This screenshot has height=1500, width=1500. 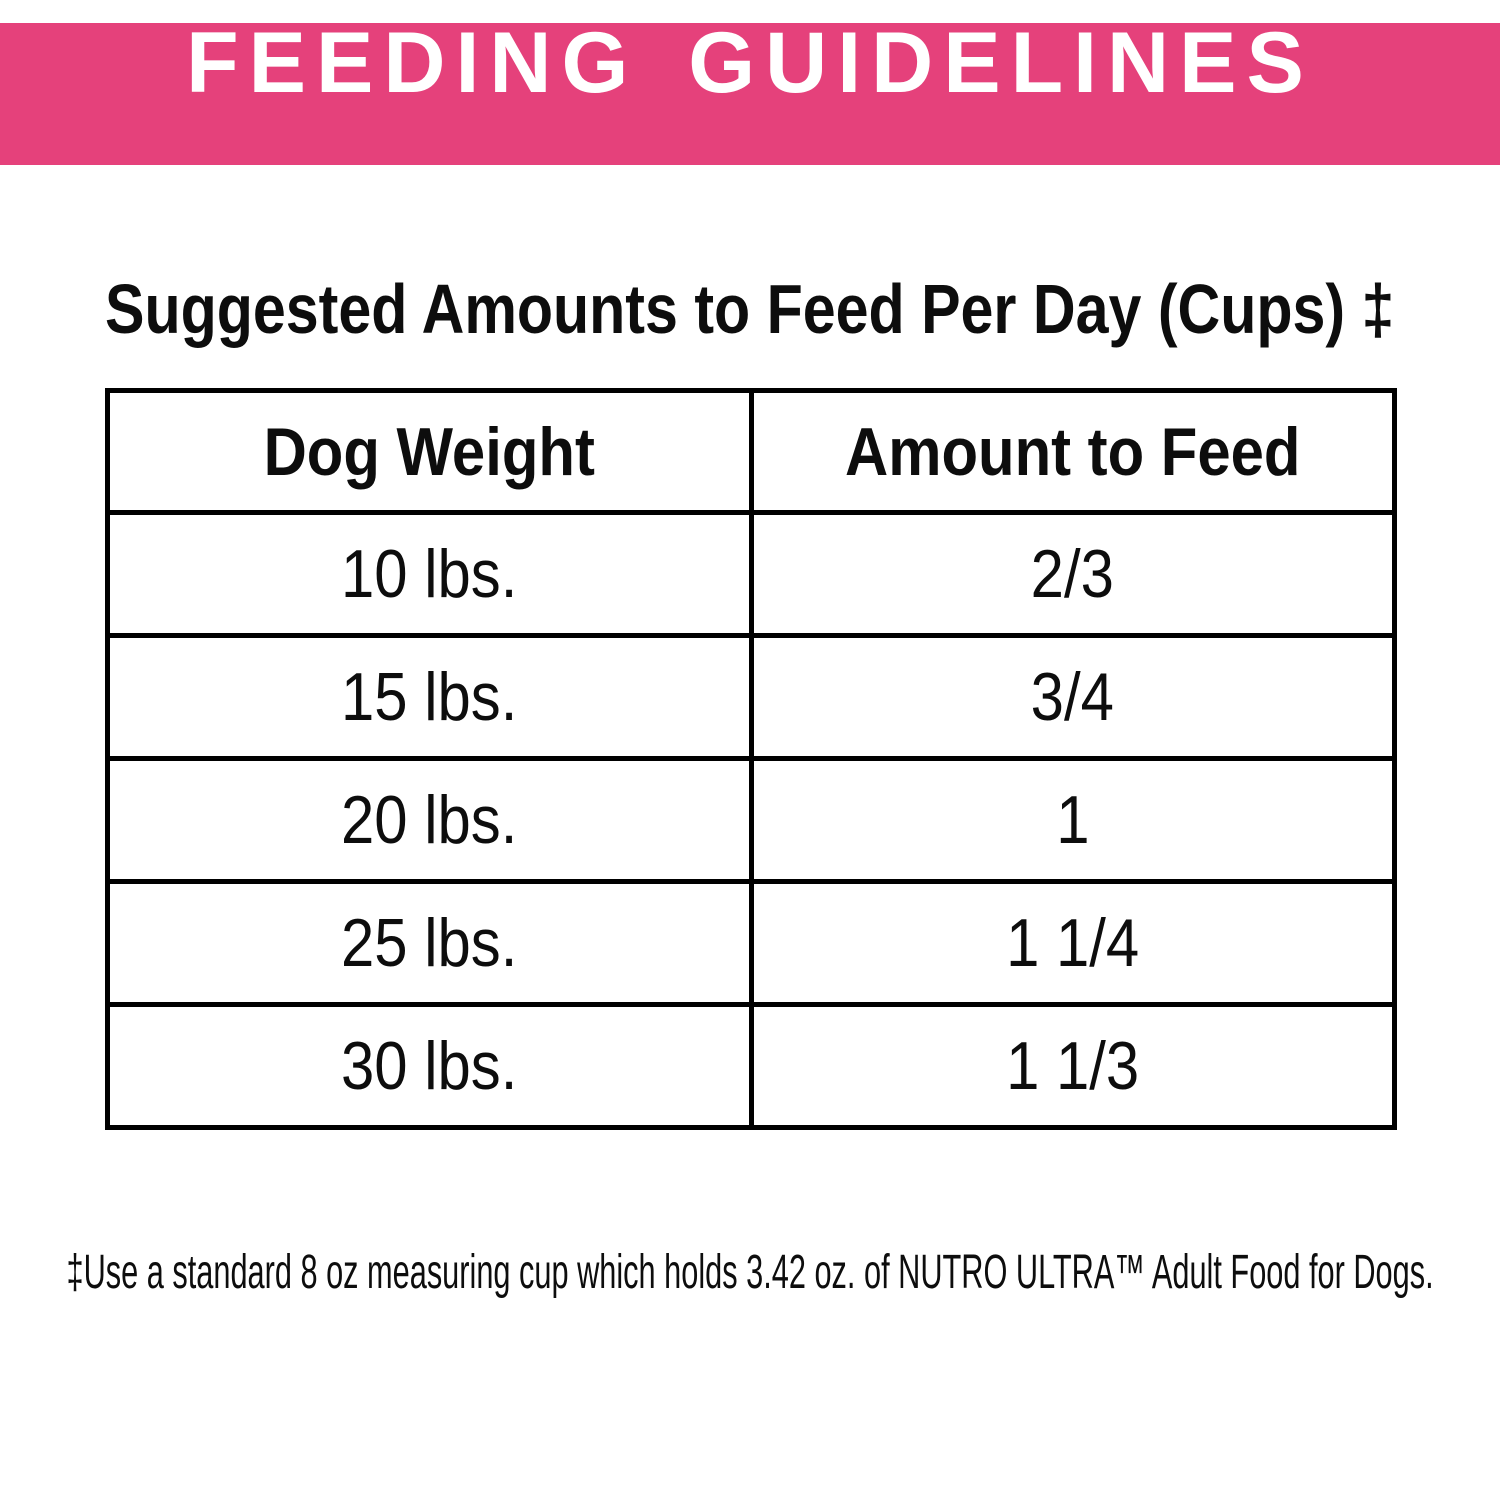 I want to click on amount-cell: 1 1/3, so click(x=1072, y=1066).